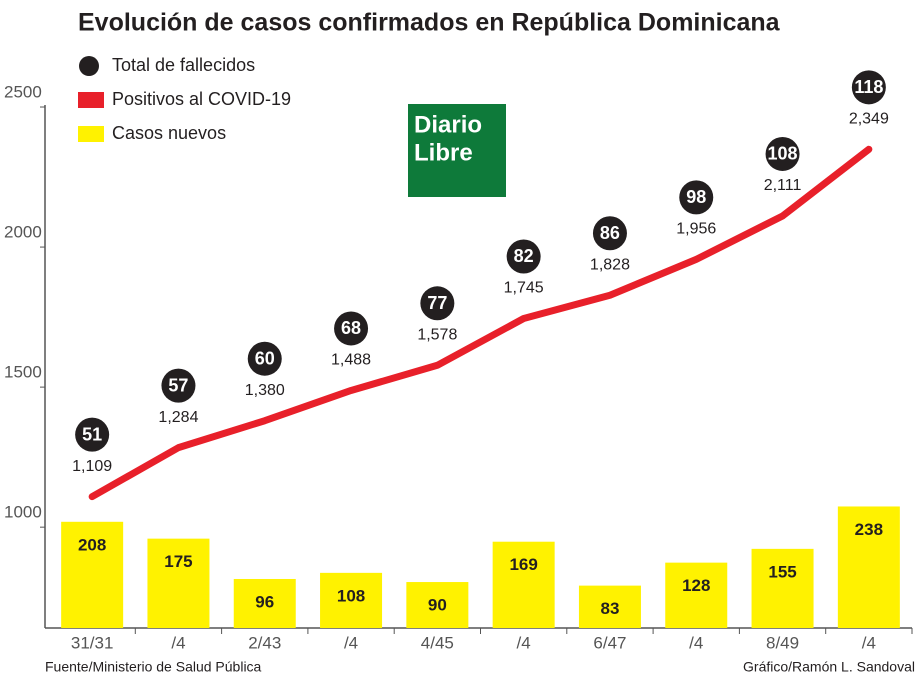  What do you see at coordinates (696, 585) in the screenshot?
I see `bar-label: 128` at bounding box center [696, 585].